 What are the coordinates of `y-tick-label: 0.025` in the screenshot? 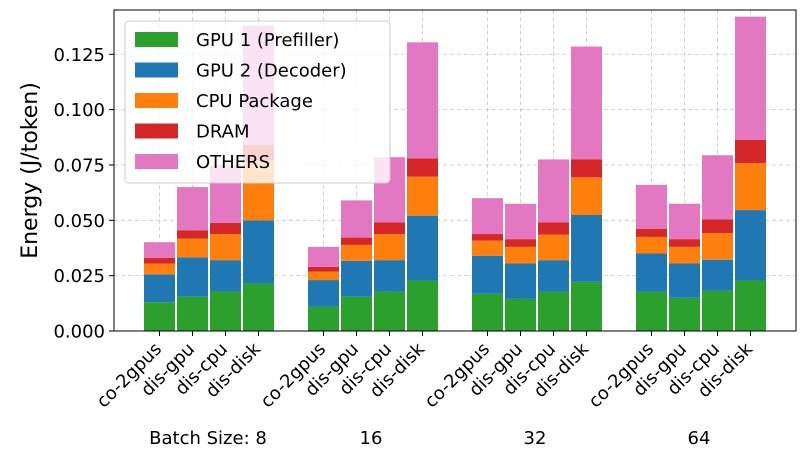 It's located at (79, 276).